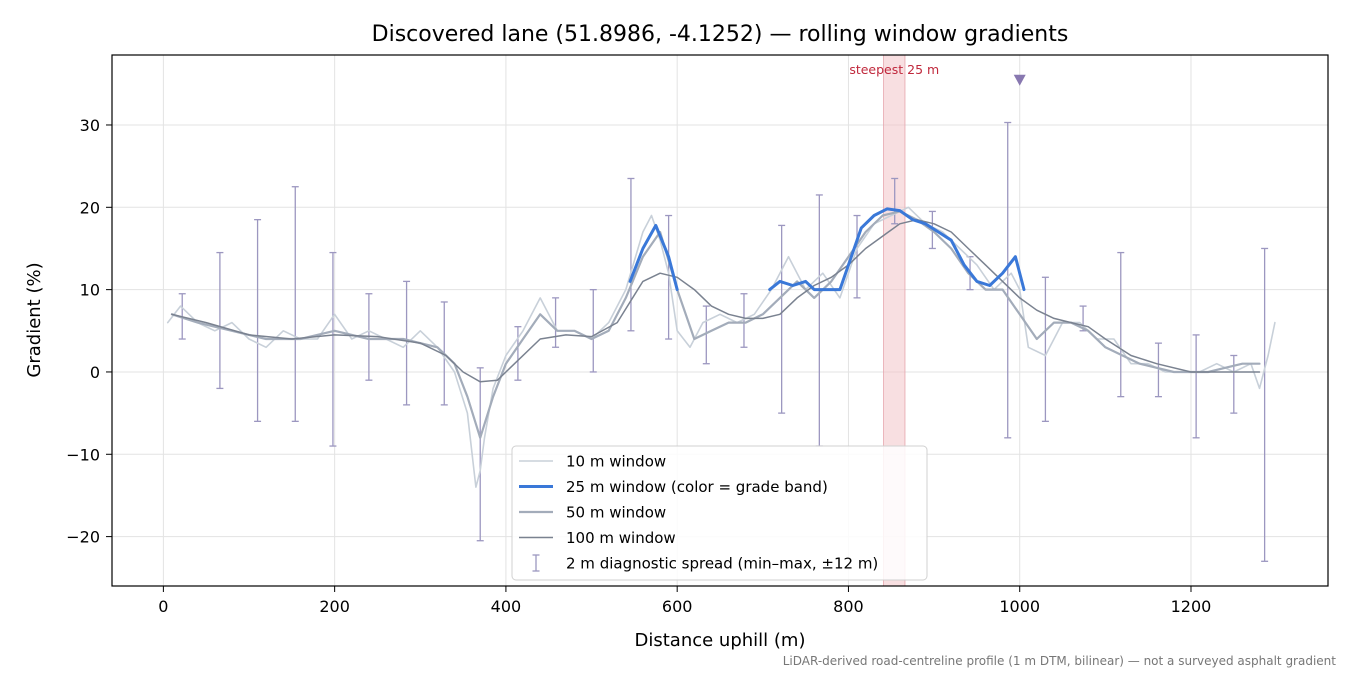 Image resolution: width=1350 pixels, height=675 pixels. I want to click on x-axis-label: Distance uphill (m), so click(720, 640).